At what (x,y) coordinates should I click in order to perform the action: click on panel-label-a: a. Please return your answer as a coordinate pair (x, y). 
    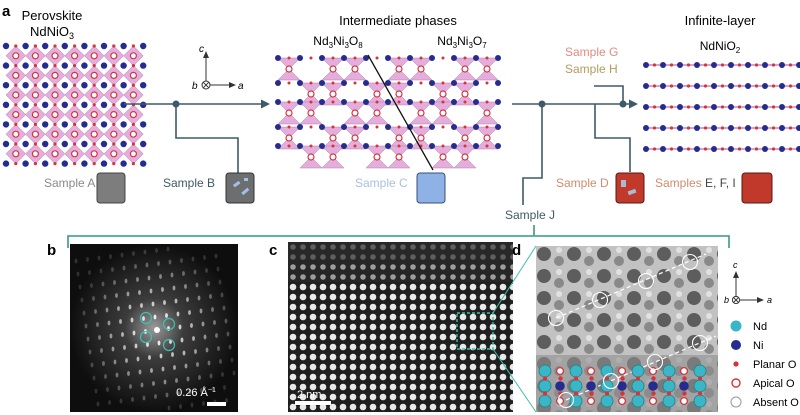
    Looking at the image, I should click on (6, 11).